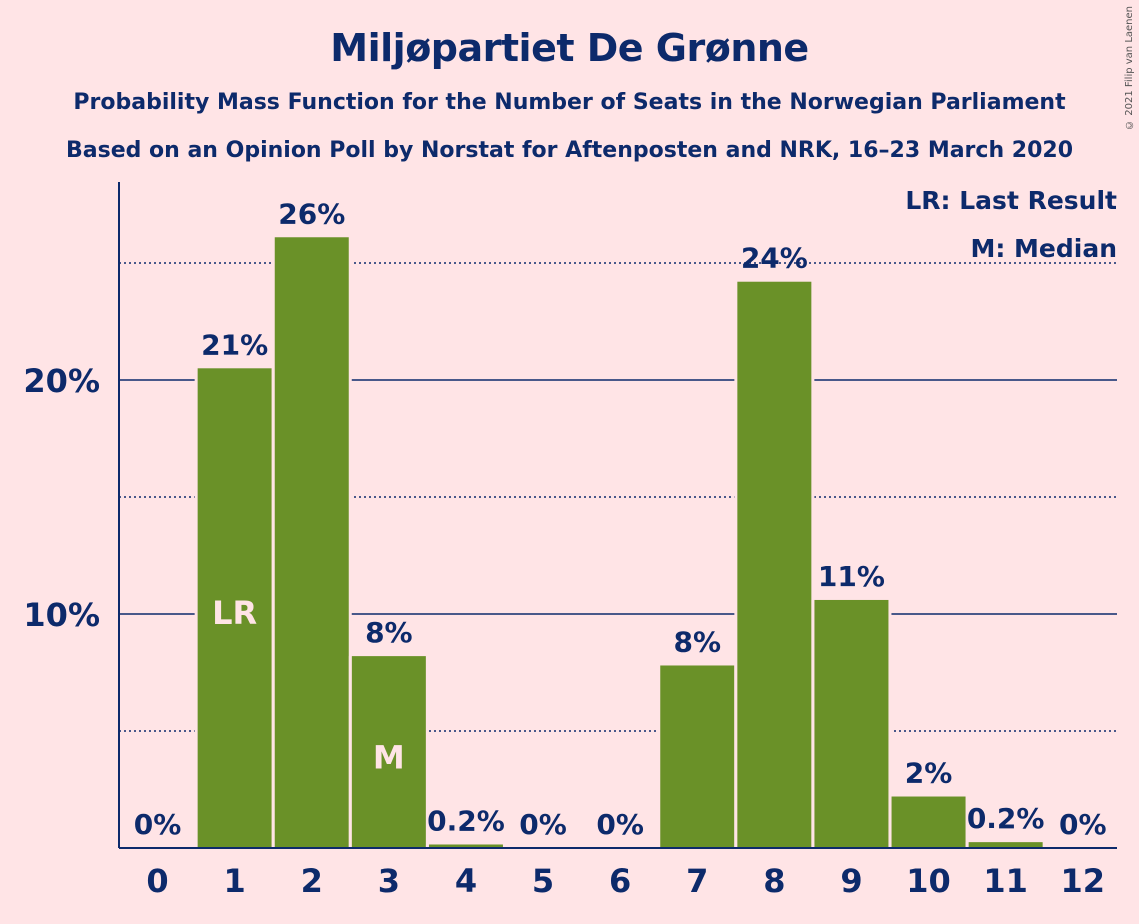  Describe the element at coordinates (569, 48) in the screenshot. I see `chart-title: Miljøpartiet De Grønne` at that location.